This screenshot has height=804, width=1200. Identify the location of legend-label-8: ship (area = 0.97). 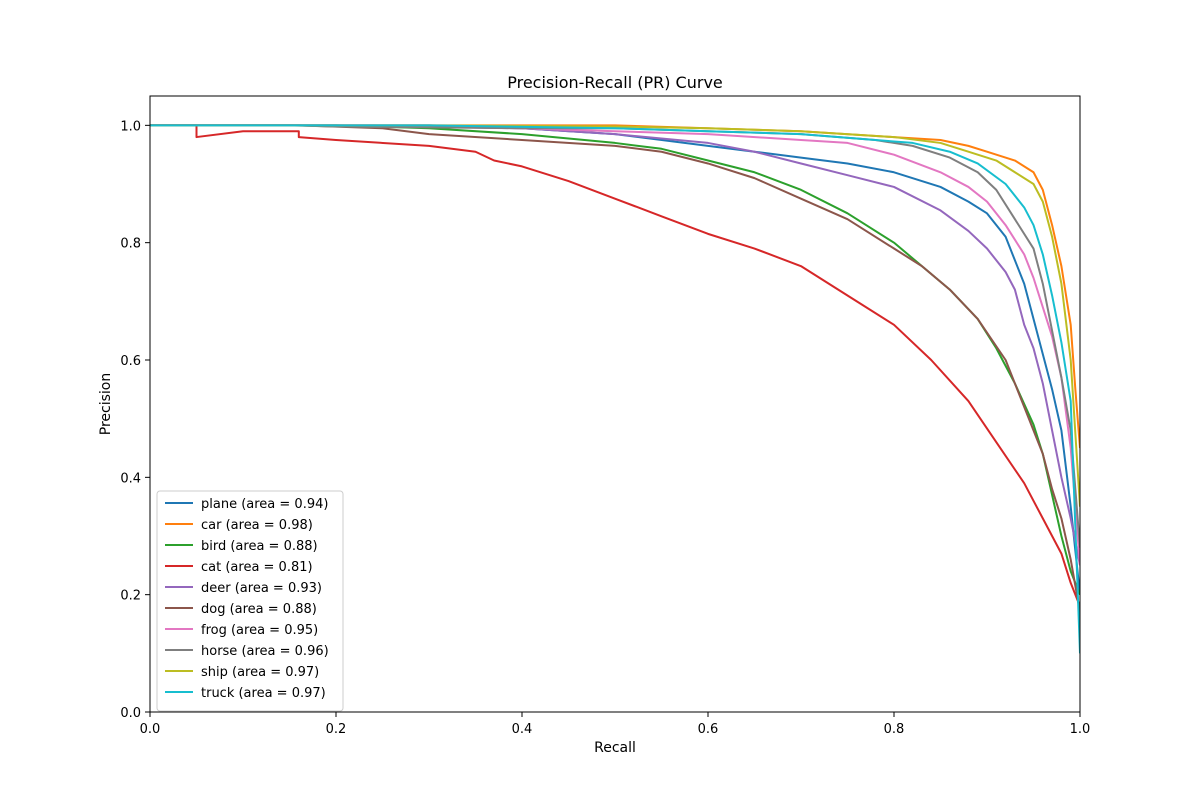
(260, 672).